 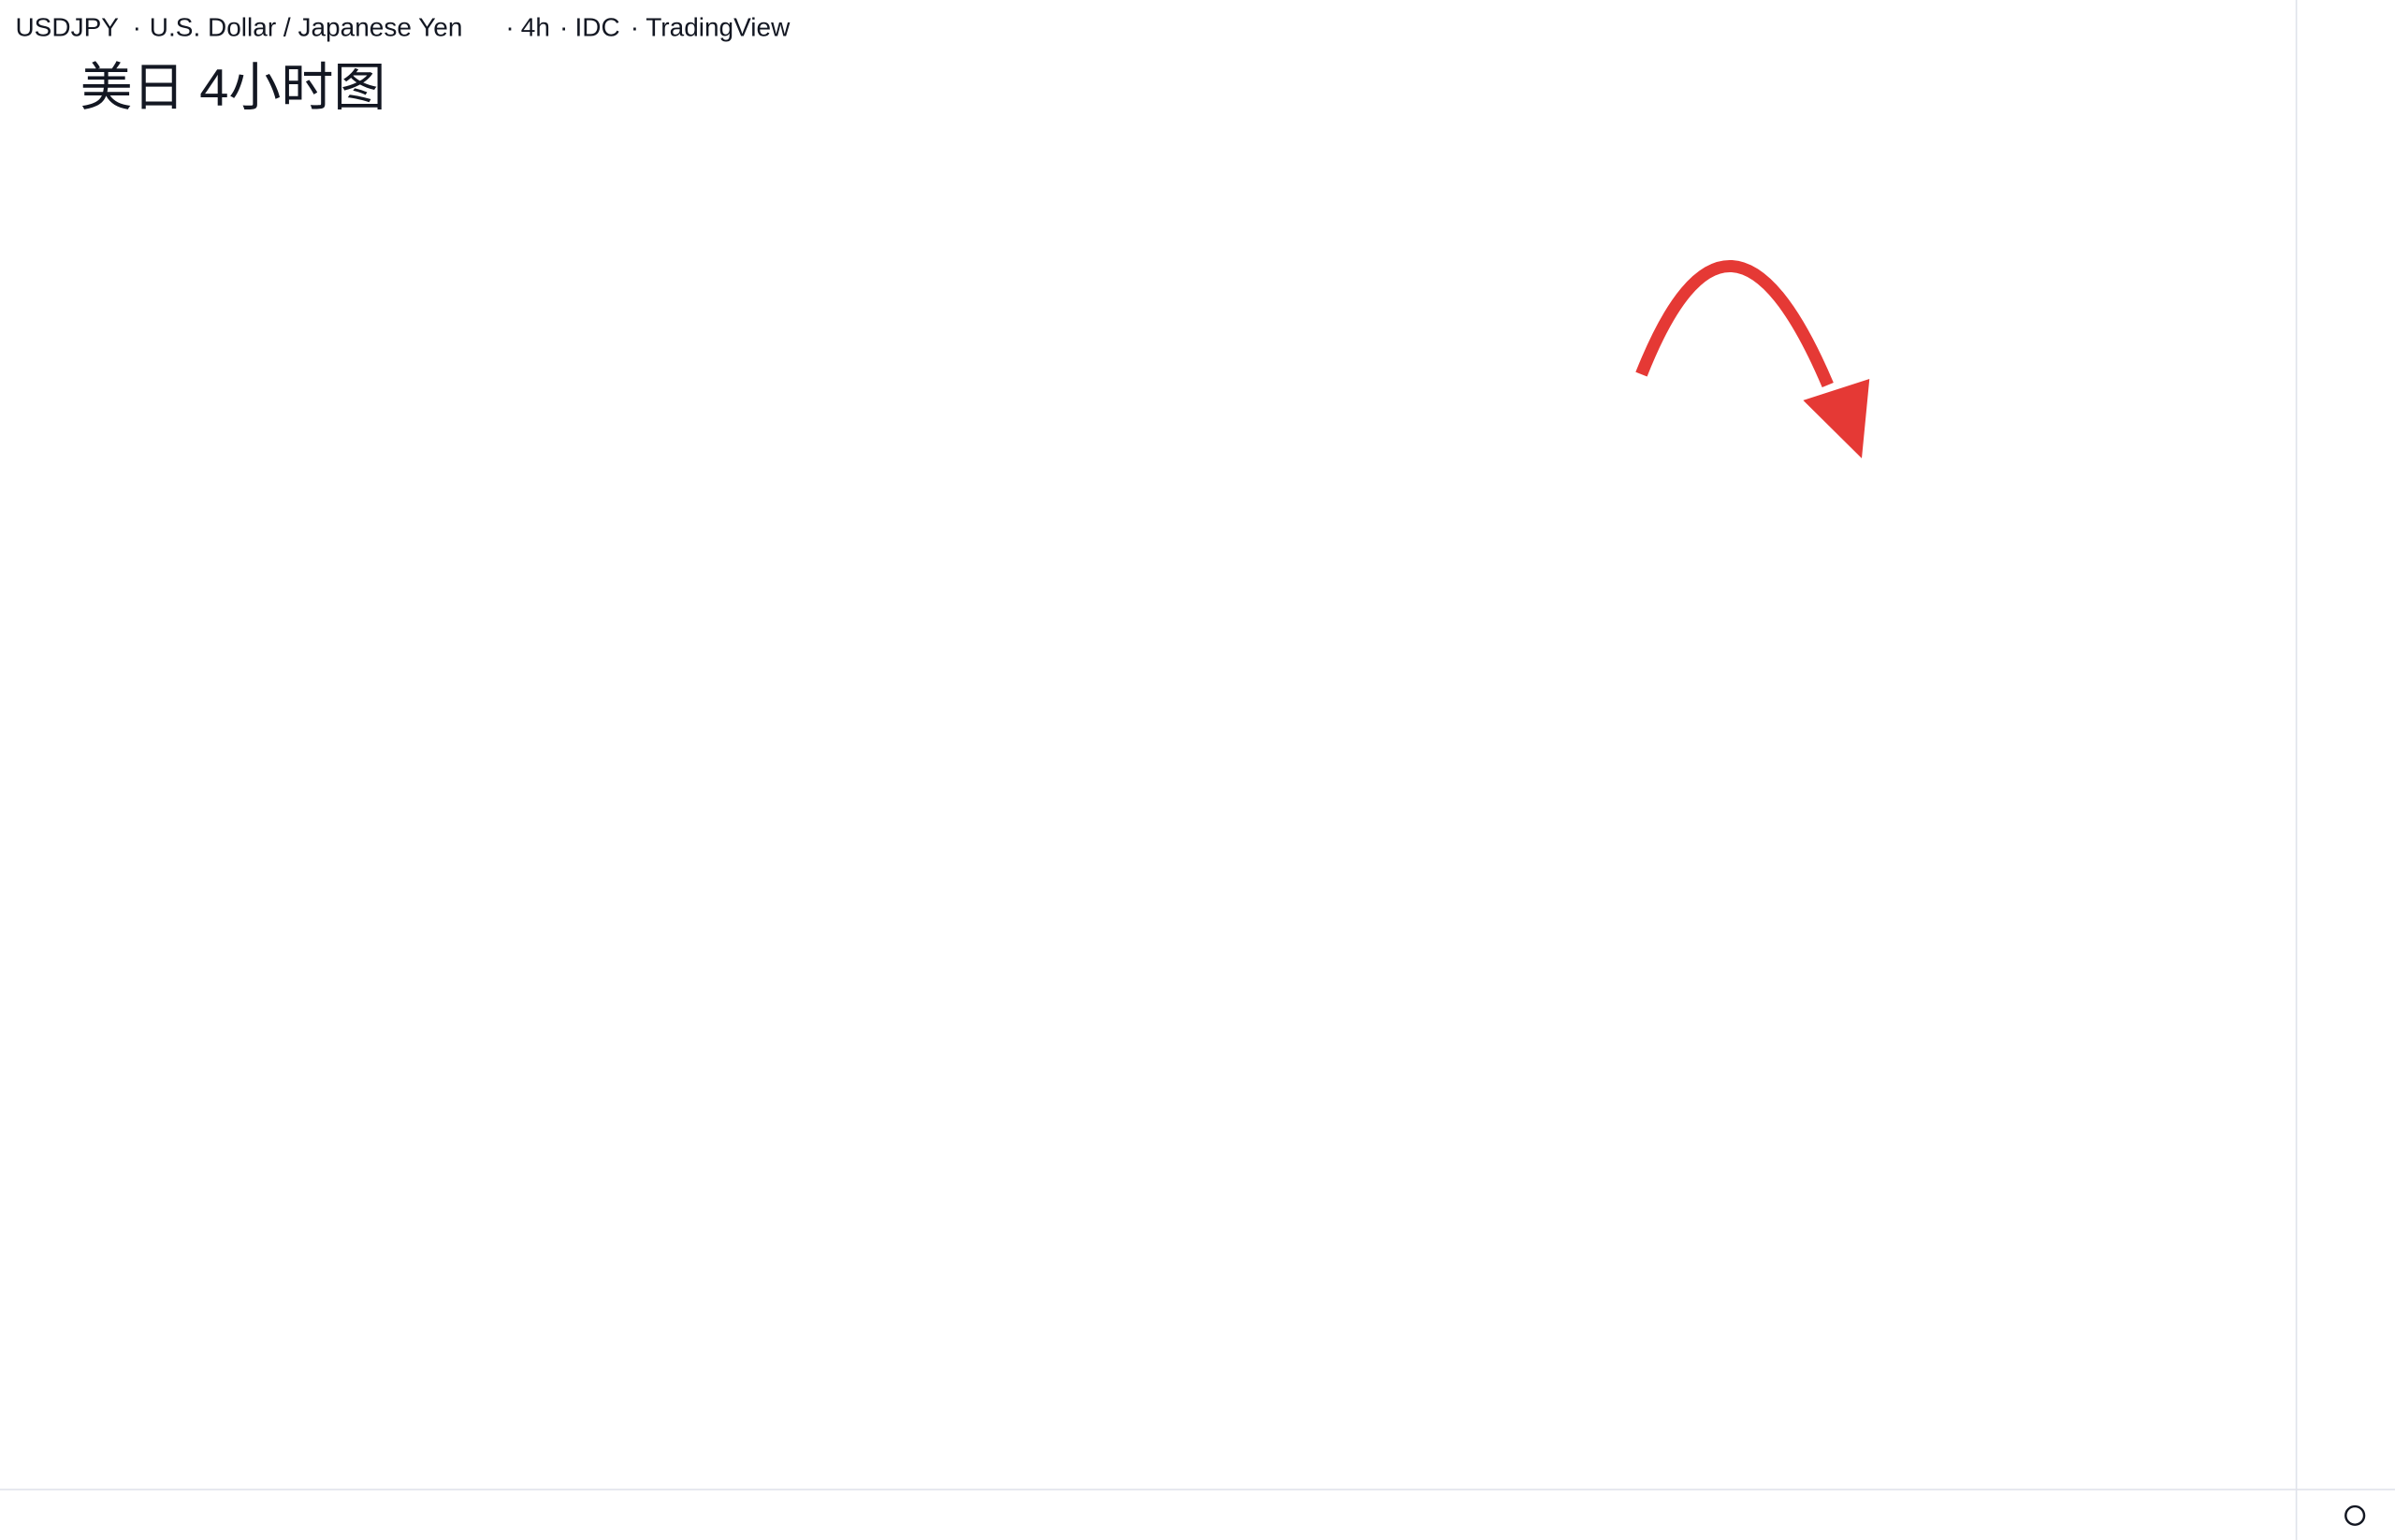 What do you see at coordinates (535, 27) in the screenshot?
I see `interval: 4h` at bounding box center [535, 27].